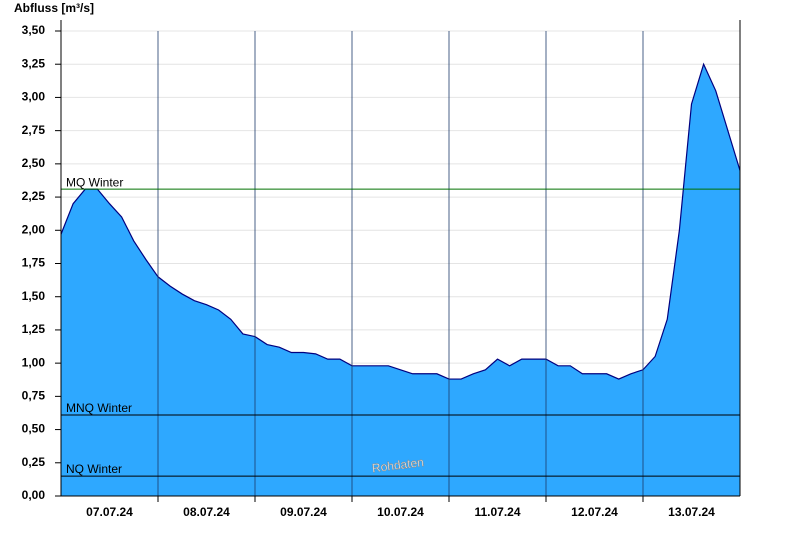 Image resolution: width=800 pixels, height=550 pixels. I want to click on y-tick-label: 2,75, so click(34, 130).